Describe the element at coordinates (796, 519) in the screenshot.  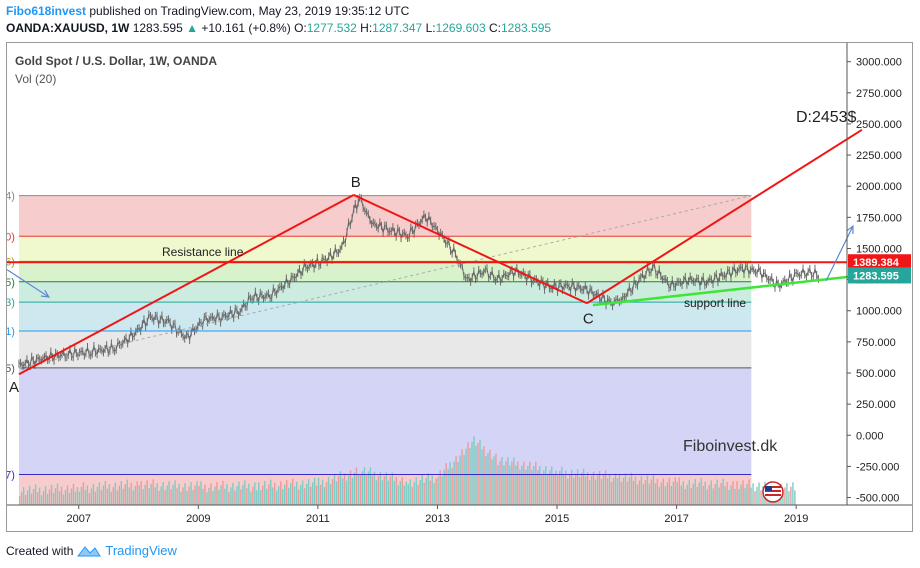
I see `x-tick-label: 2019` at that location.